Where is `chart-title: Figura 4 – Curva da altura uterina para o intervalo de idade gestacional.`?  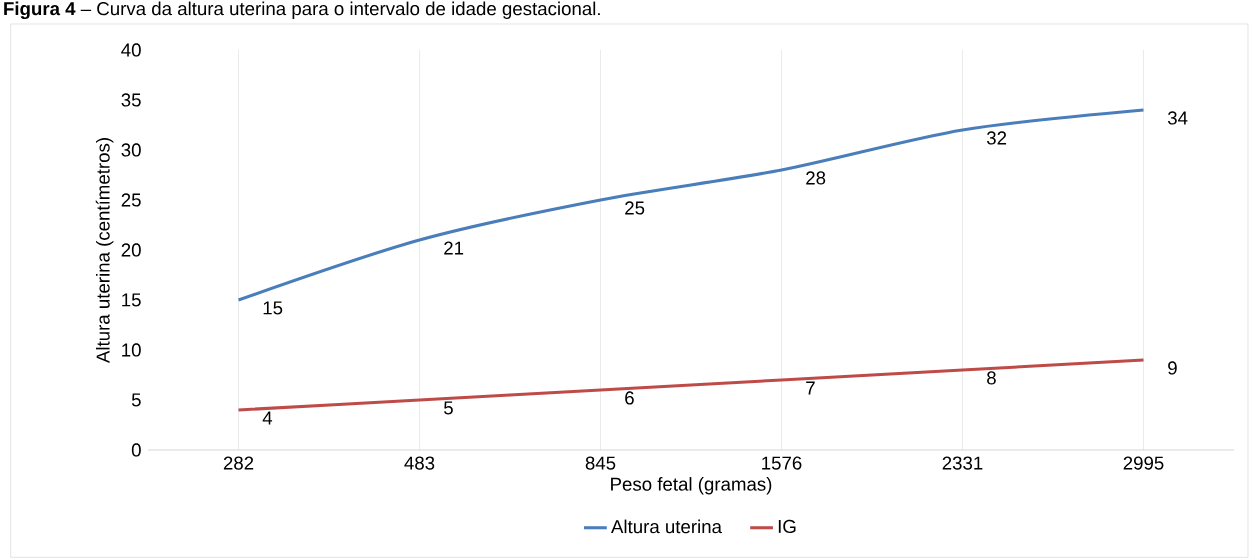 chart-title: Figura 4 – Curva da altura uterina para o intervalo de idade gestacional. is located at coordinates (302, 10).